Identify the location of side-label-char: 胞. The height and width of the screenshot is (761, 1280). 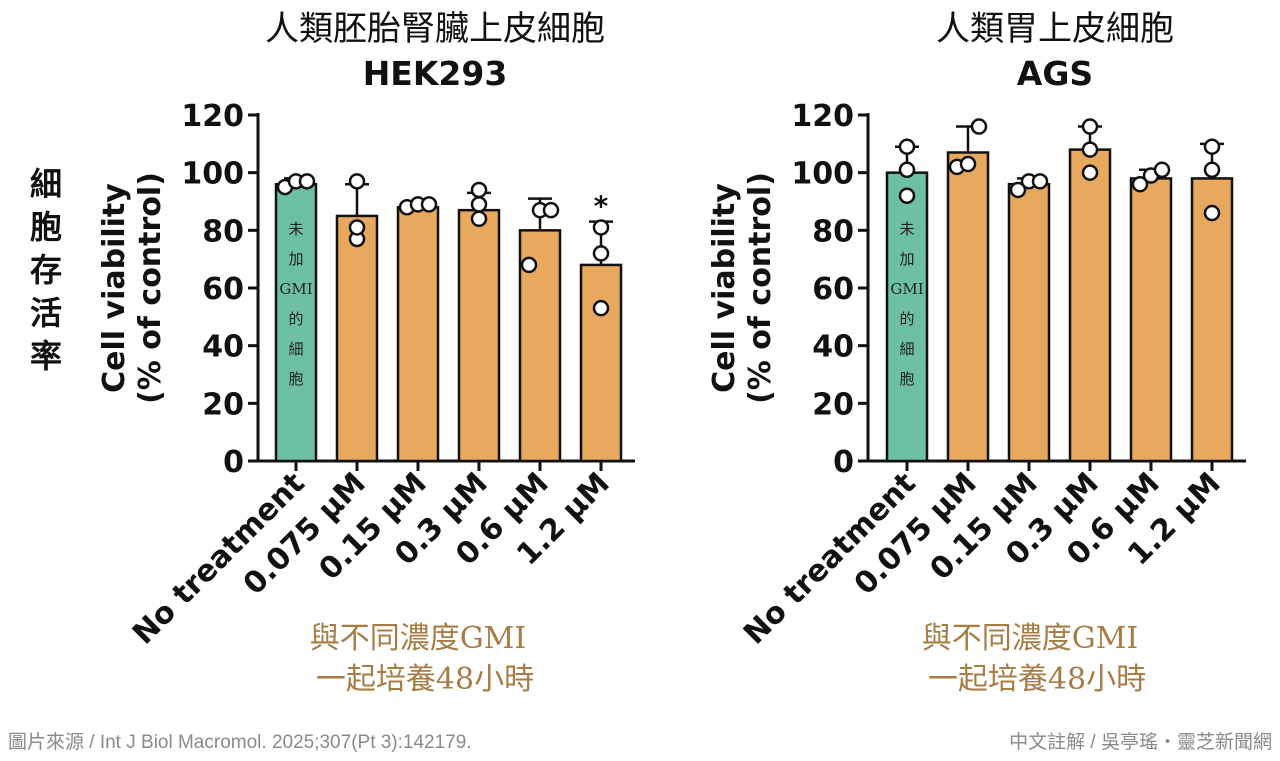
(46, 227).